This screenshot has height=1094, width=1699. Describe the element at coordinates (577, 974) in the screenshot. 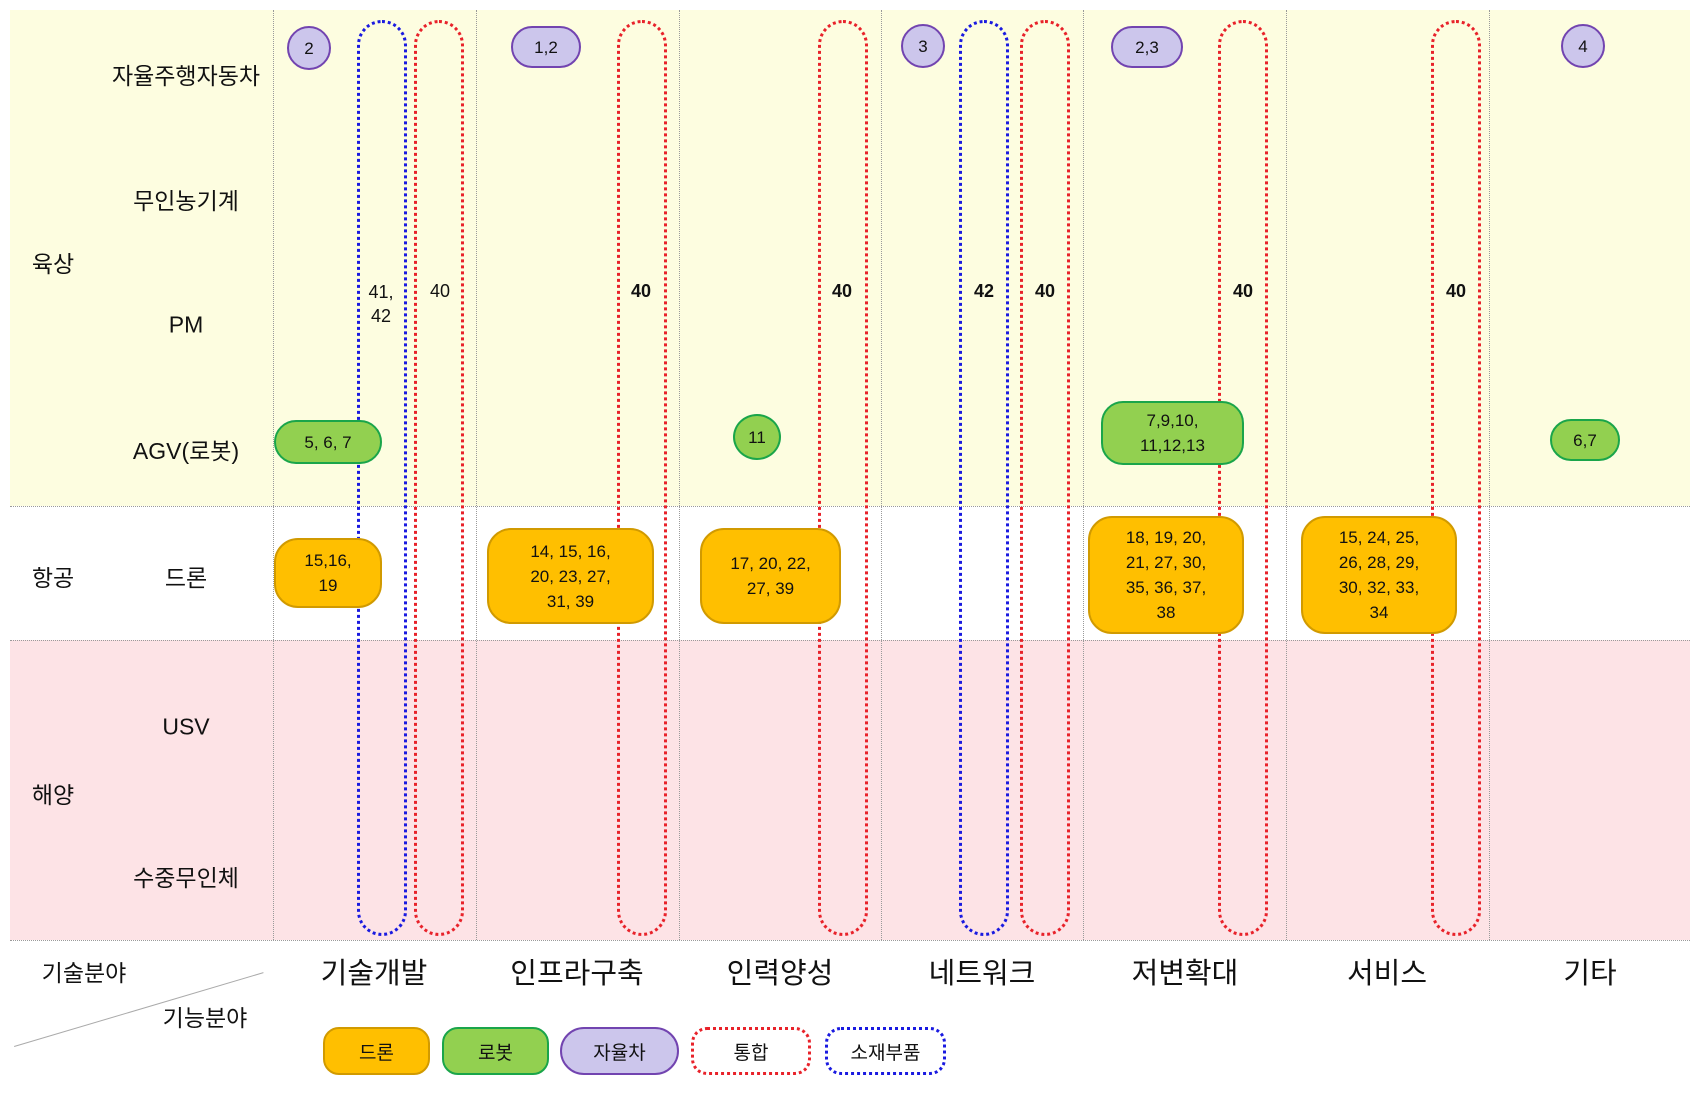

I see `column-label: 인프라구축` at that location.